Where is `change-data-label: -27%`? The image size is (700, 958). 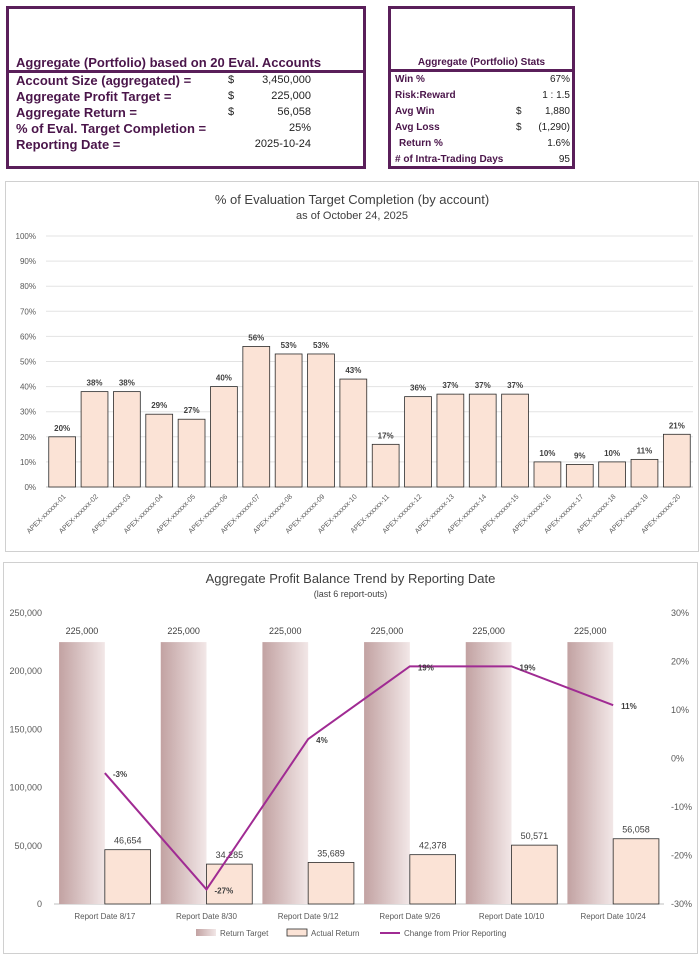
change-data-label: -27% is located at coordinates (224, 890).